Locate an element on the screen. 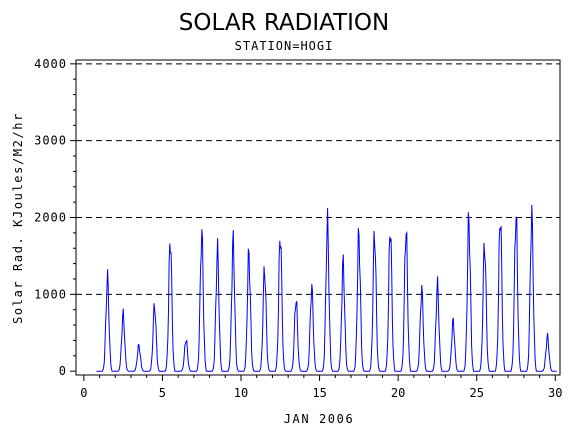  x-axis-label: JAN 2006 is located at coordinates (319, 419).